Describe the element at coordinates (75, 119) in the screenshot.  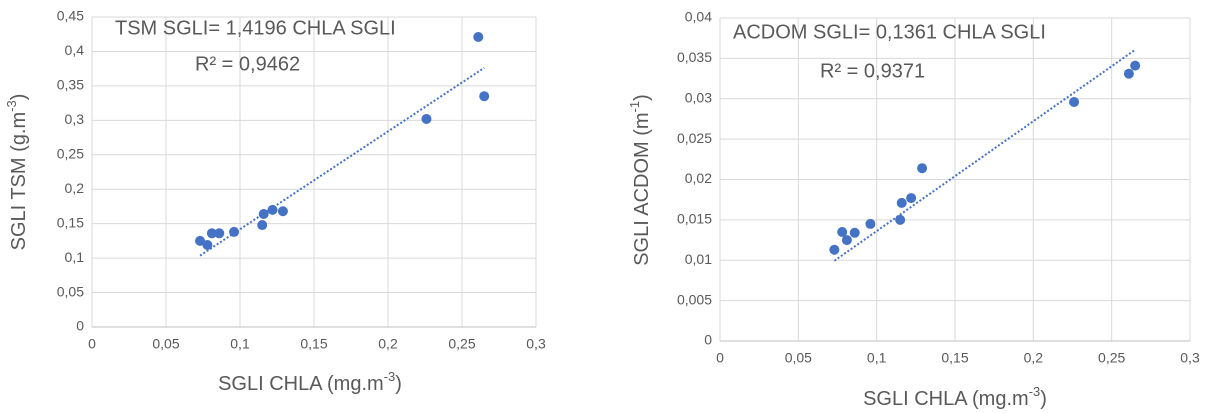
I see `y-tick-label: 0,3` at that location.